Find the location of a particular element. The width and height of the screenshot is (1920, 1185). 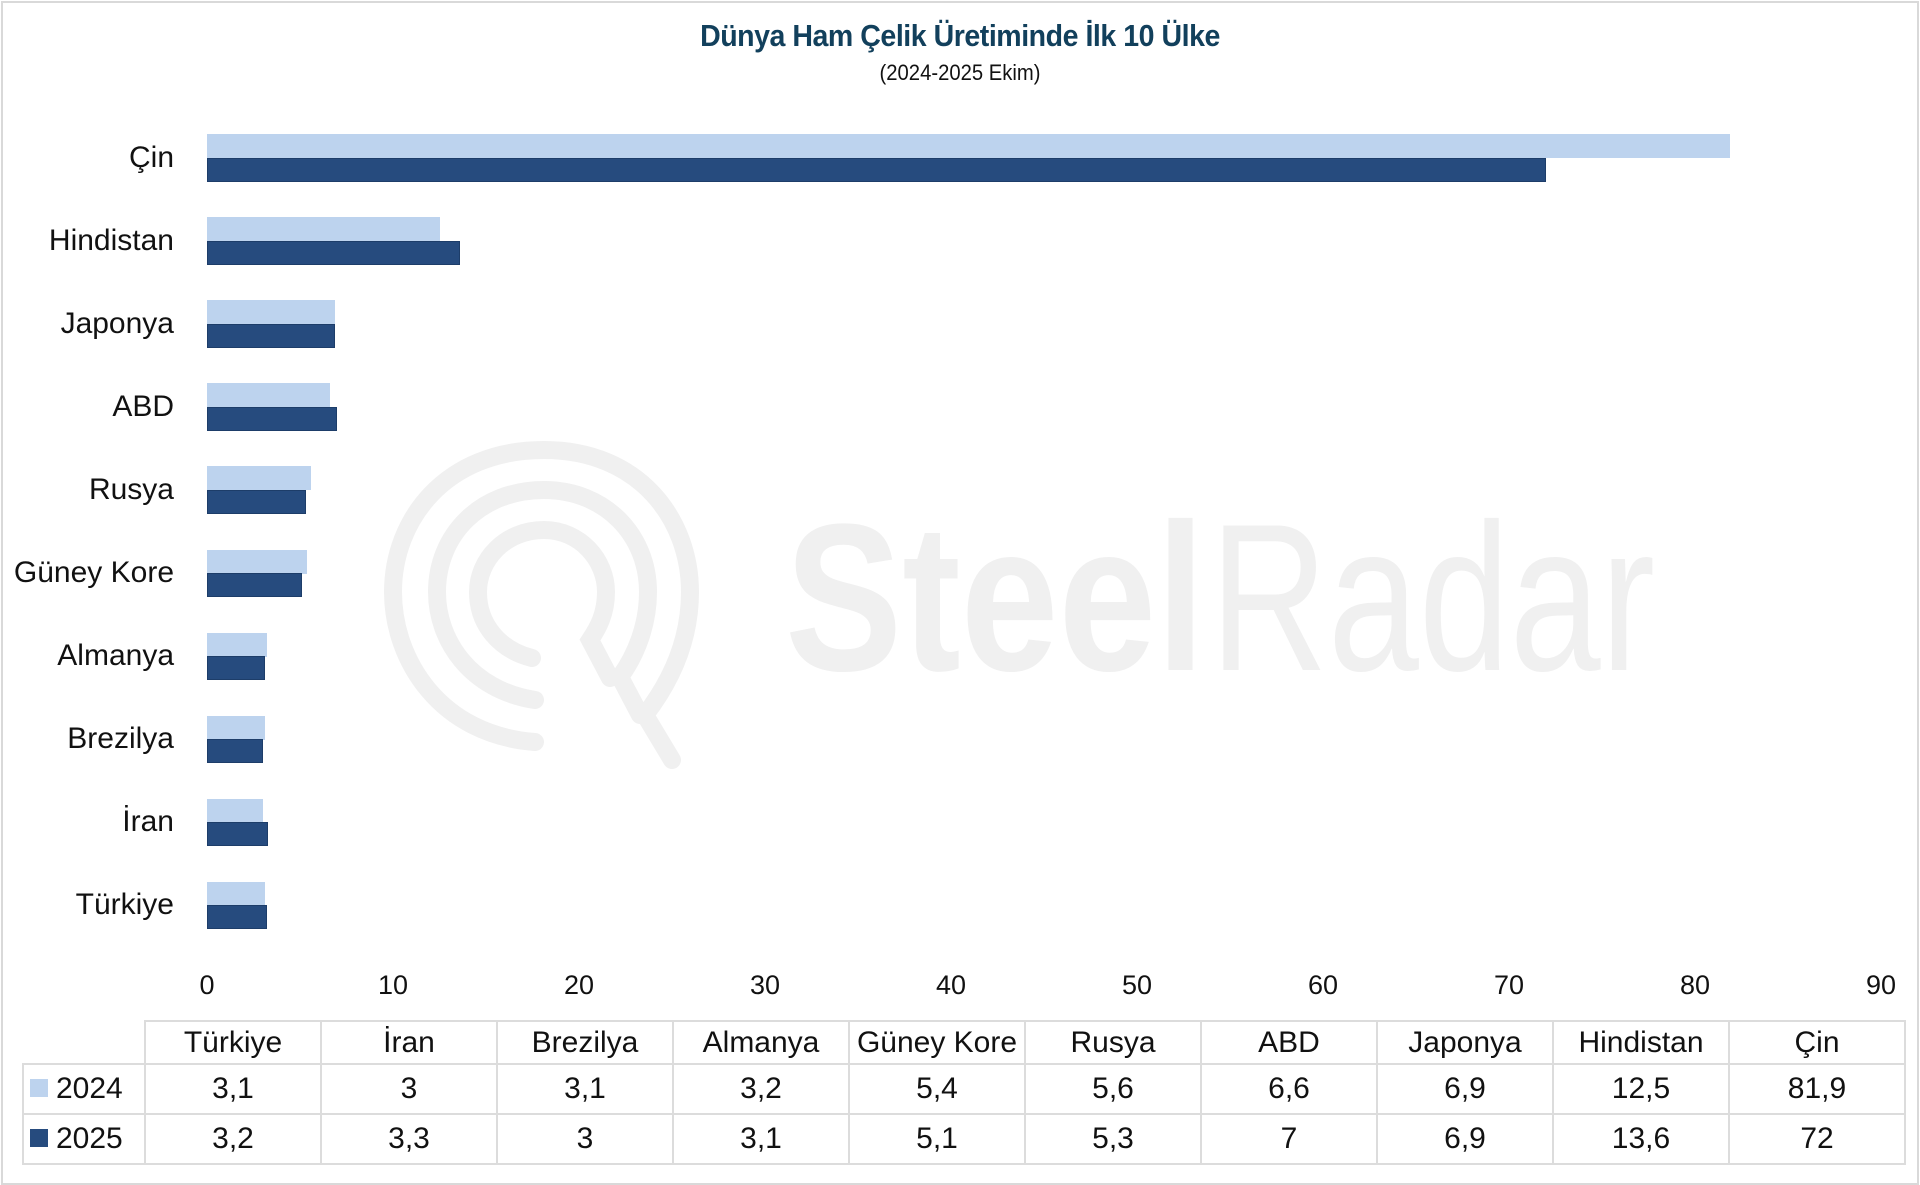

table-column-header: Japonya is located at coordinates (1465, 1042).